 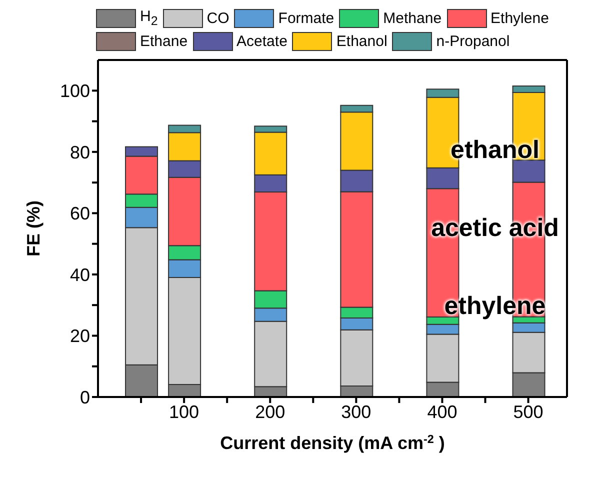 What do you see at coordinates (442, 412) in the screenshot?
I see `x-tick-label: 400` at bounding box center [442, 412].